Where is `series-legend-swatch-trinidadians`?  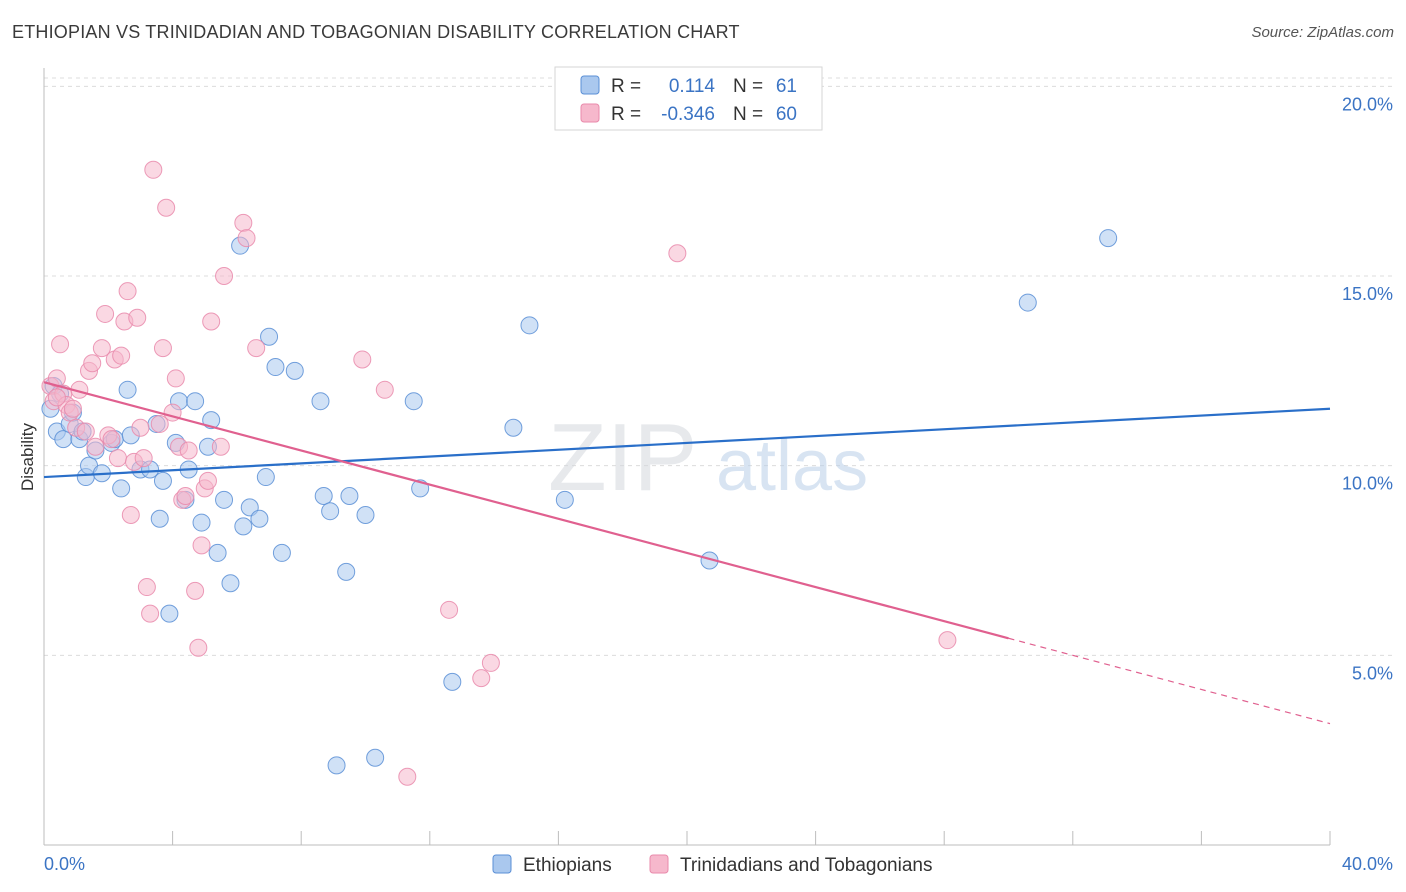 series-legend-swatch-trinidadians is located at coordinates (659, 864).